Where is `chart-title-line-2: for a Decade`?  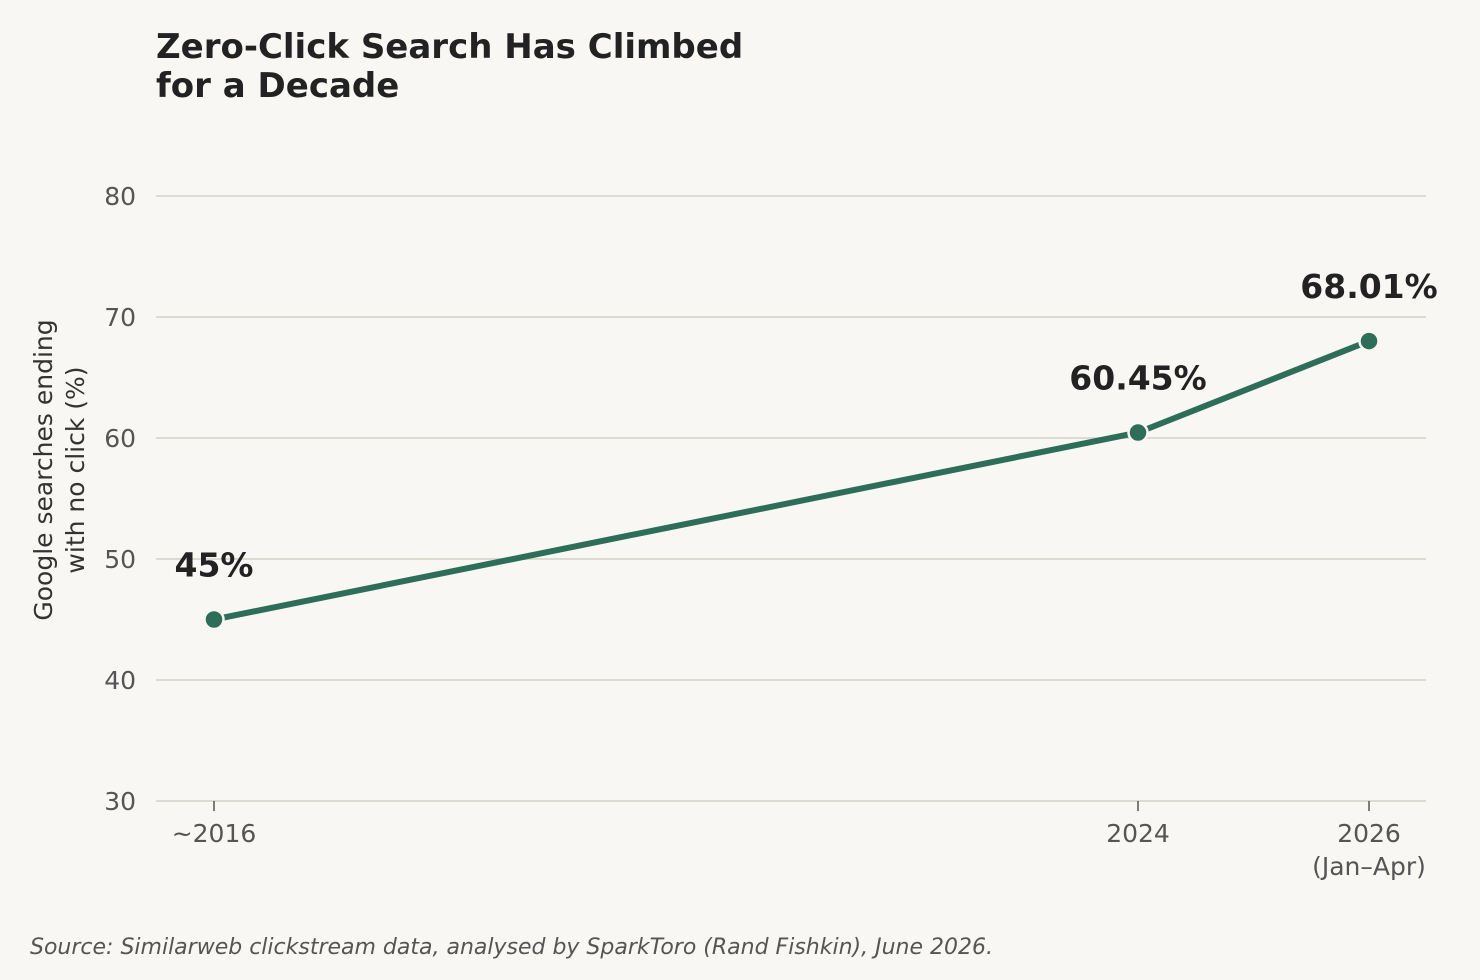
chart-title-line-2: for a Decade is located at coordinates (277, 86).